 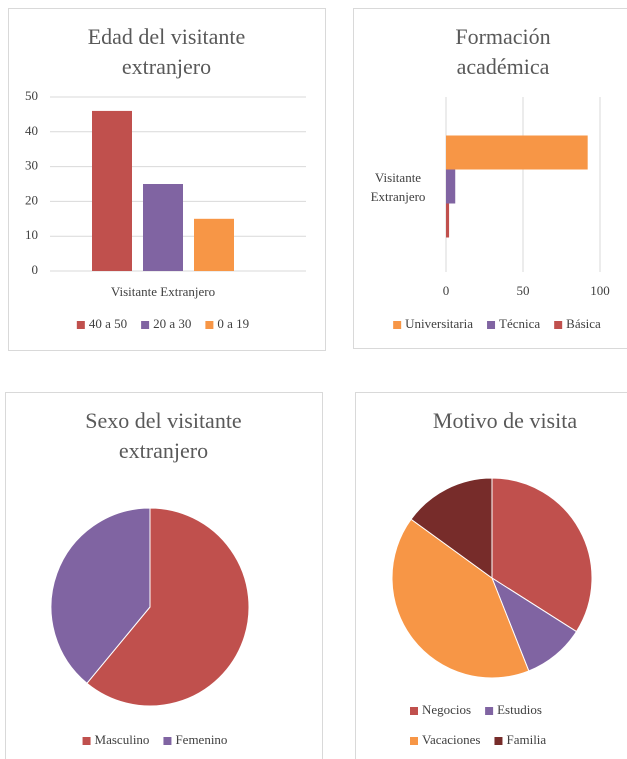 What do you see at coordinates (122, 739) in the screenshot?
I see `legend-label: Masculino` at bounding box center [122, 739].